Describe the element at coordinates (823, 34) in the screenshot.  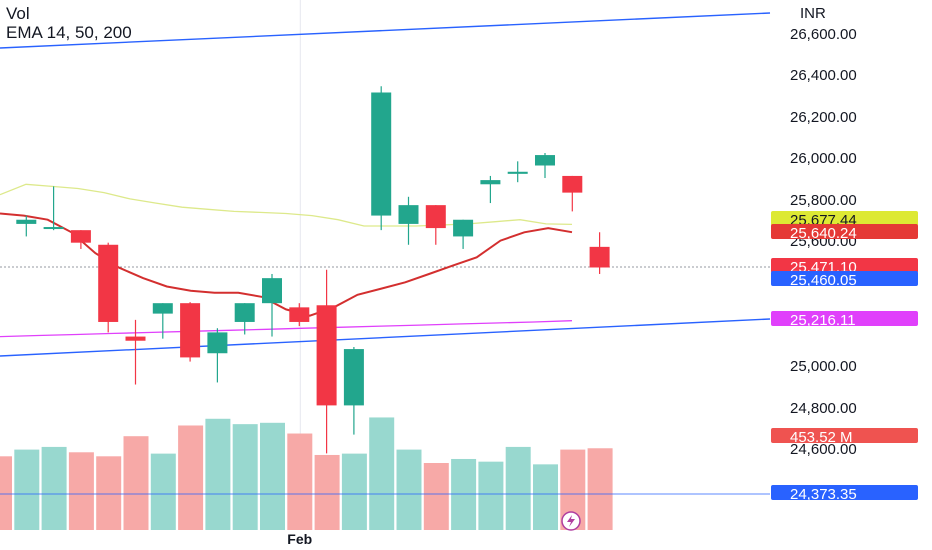
I see `y-tick-label: 26,600.00` at that location.